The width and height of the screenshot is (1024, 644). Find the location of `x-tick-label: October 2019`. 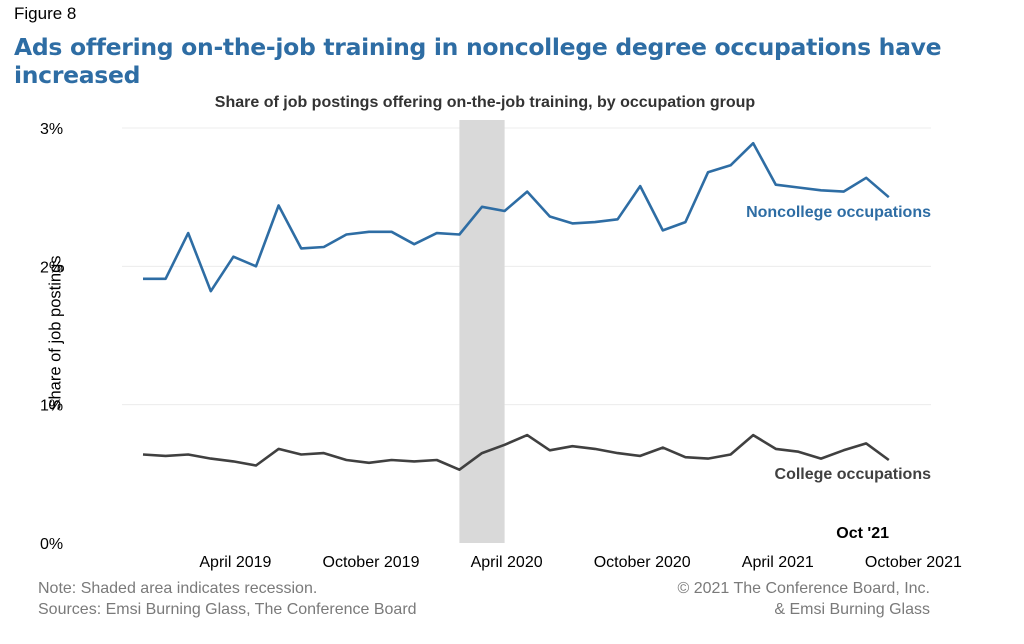

x-tick-label: October 2019 is located at coordinates (371, 562).